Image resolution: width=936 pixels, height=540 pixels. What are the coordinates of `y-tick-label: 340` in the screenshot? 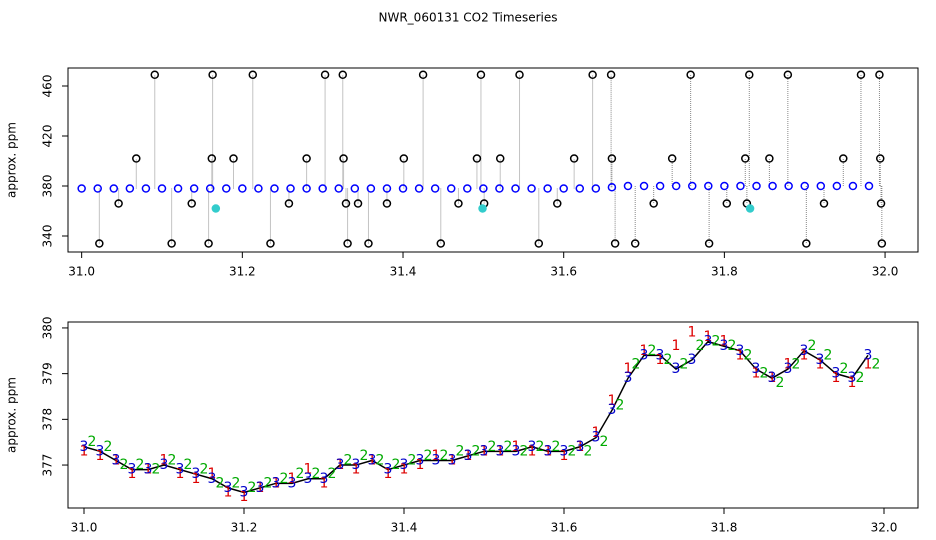 It's located at (48, 236).